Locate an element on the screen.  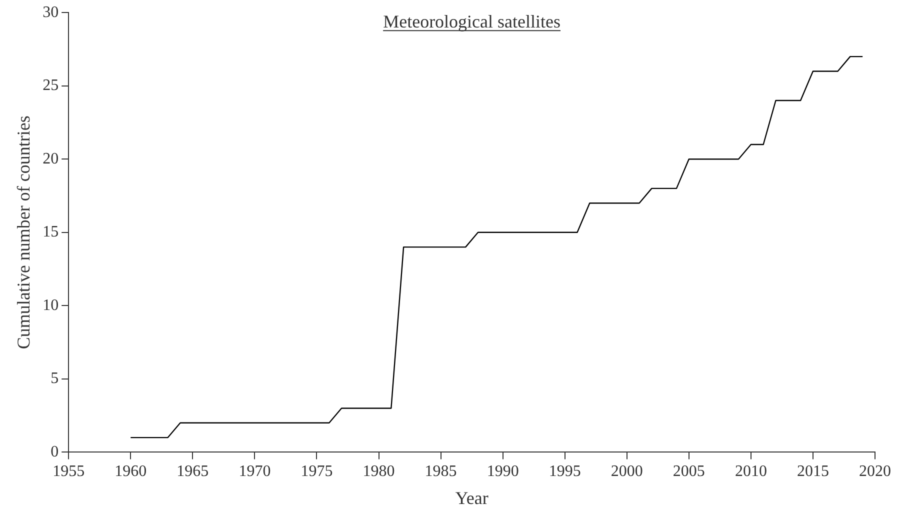
y-tick-label: 10 is located at coordinates (50, 305).